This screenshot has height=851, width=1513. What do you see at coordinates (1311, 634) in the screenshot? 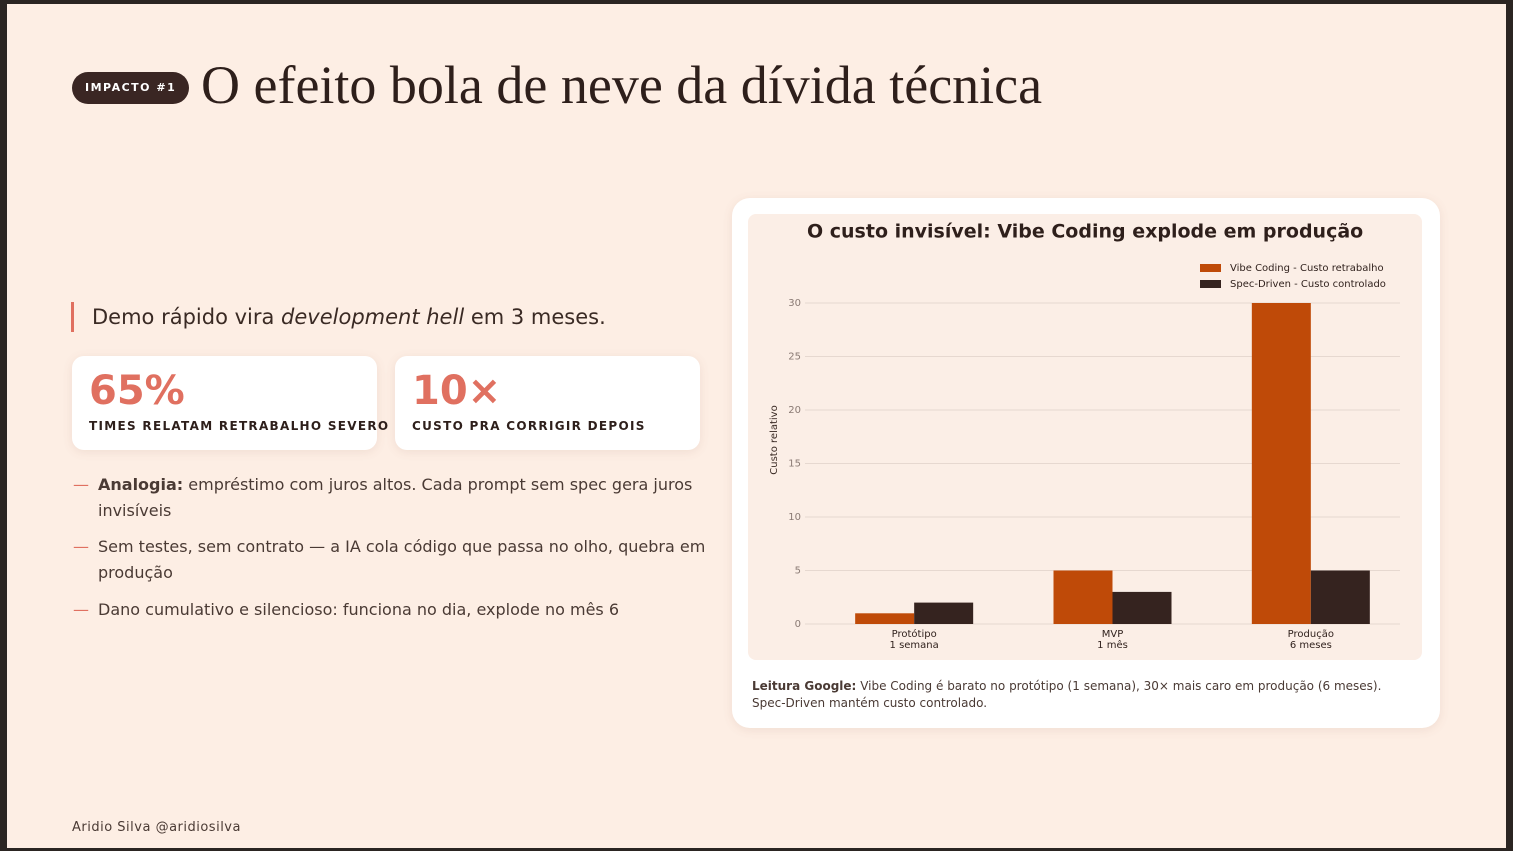
I see `x-tick-label: Produção` at bounding box center [1311, 634].